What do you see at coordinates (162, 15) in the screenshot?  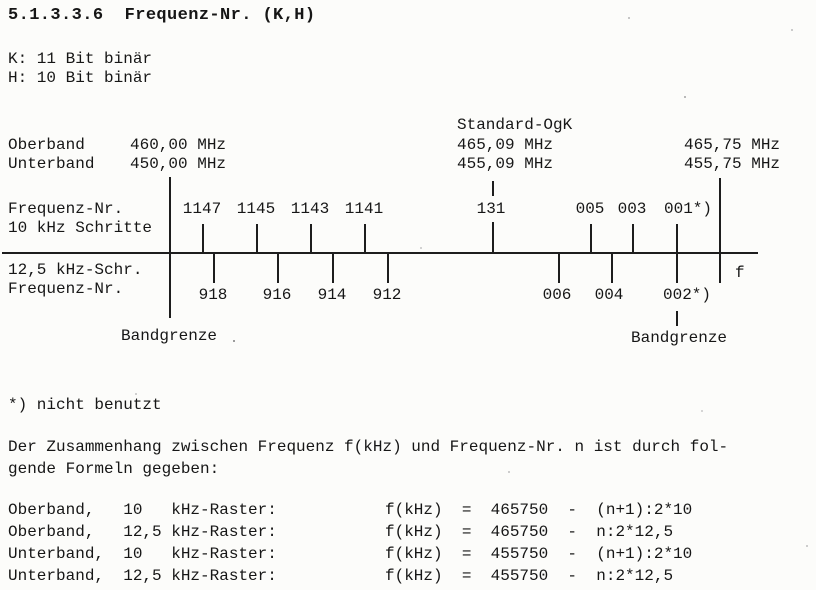 I see `section-heading: 5.1.3.3.6 Frequenz-Nr. (K,H)` at bounding box center [162, 15].